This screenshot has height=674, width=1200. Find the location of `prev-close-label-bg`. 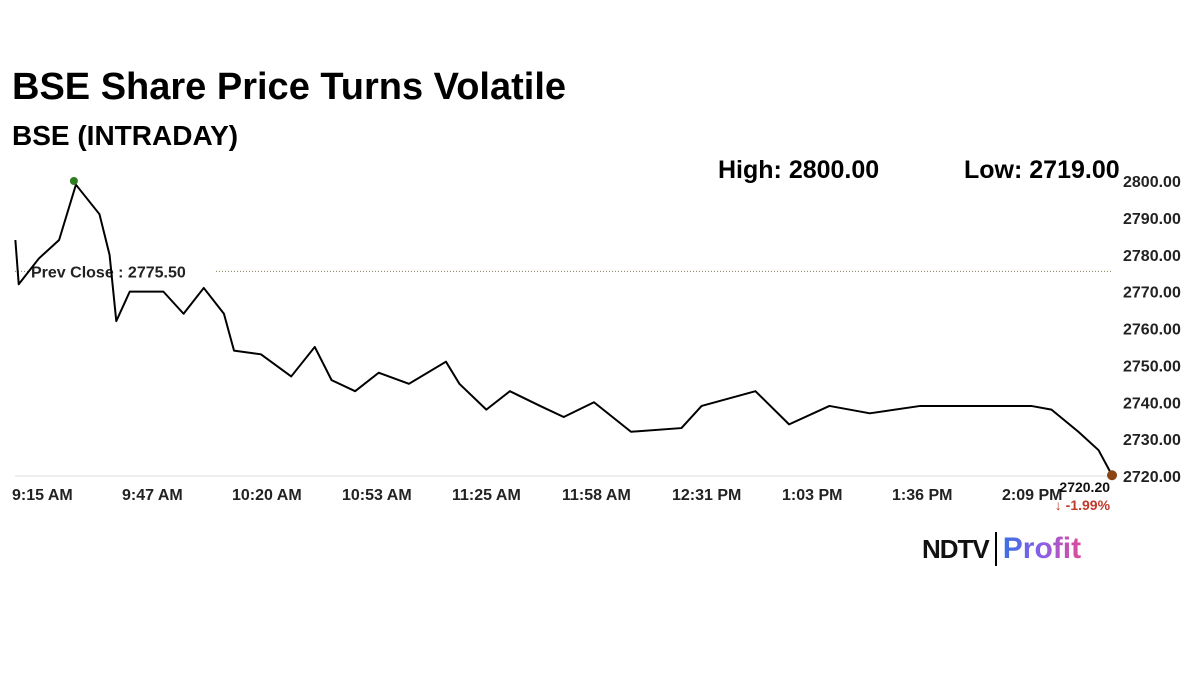

prev-close-label-bg is located at coordinates (121, 271).